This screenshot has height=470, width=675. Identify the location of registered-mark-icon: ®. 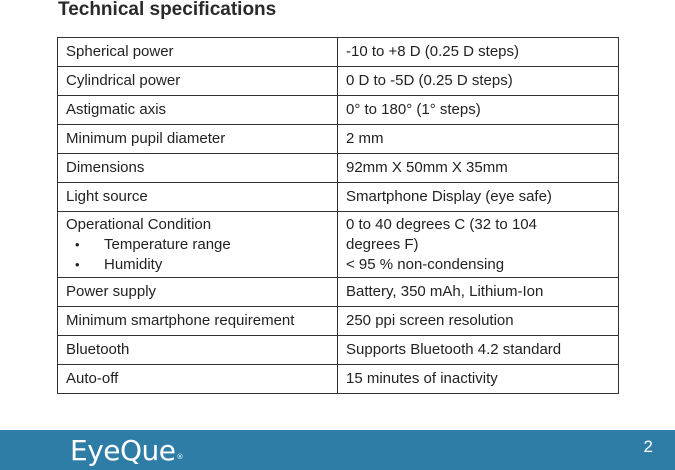
(180, 457).